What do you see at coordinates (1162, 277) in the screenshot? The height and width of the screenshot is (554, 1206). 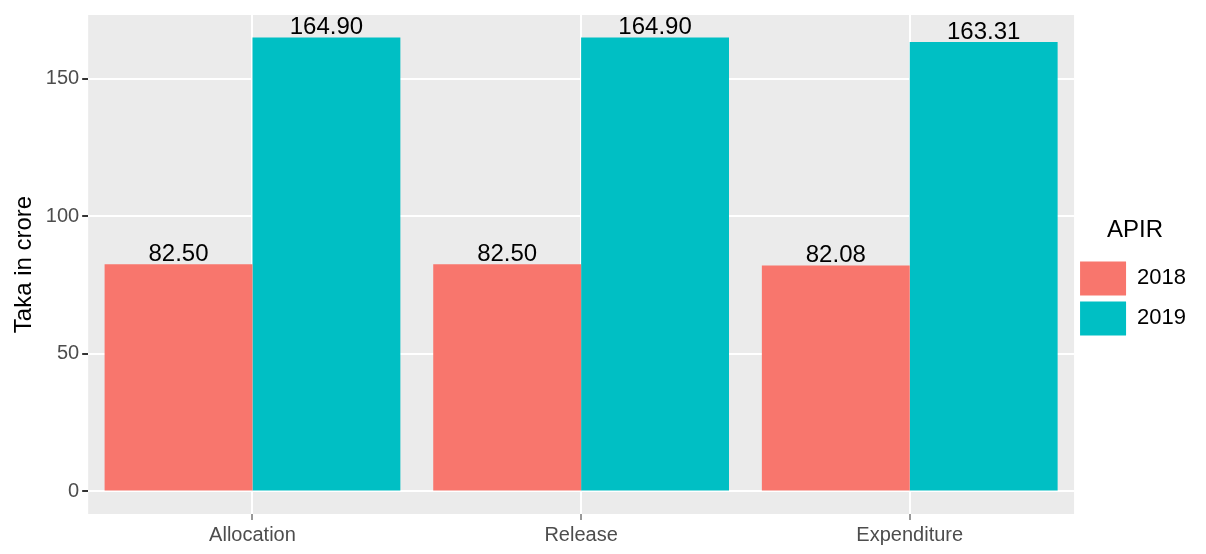 I see `legend-label: 2018` at bounding box center [1162, 277].